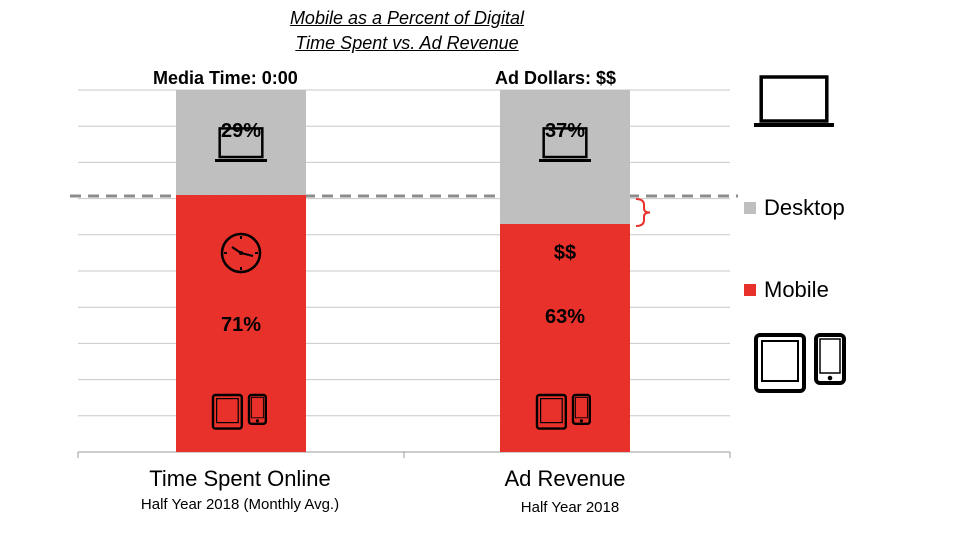 This screenshot has height=538, width=955. Describe the element at coordinates (643, 212) in the screenshot. I see `gap-bracket` at that location.